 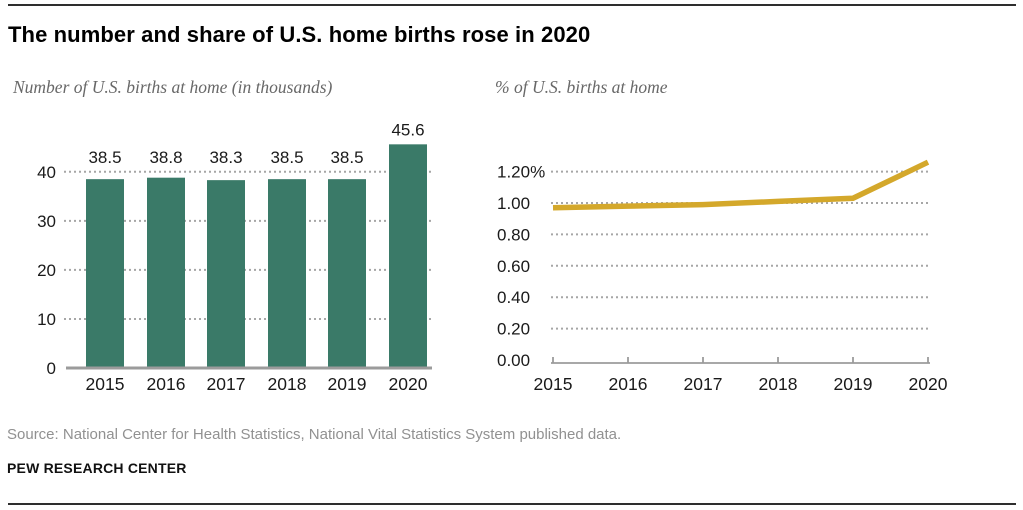 I want to click on bar-xtick-label: 2015, so click(x=105, y=384).